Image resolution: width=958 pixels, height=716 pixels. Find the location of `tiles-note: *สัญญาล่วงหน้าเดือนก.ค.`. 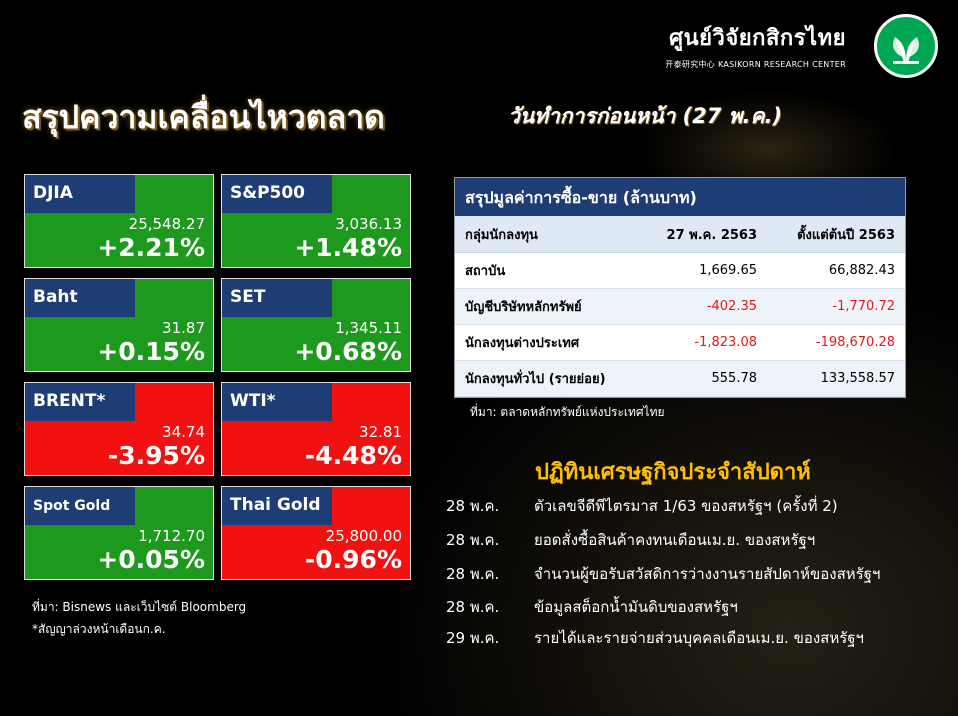

tiles-note: *สัญญาล่วงหน้าเดือนก.ค. is located at coordinates (99, 629).